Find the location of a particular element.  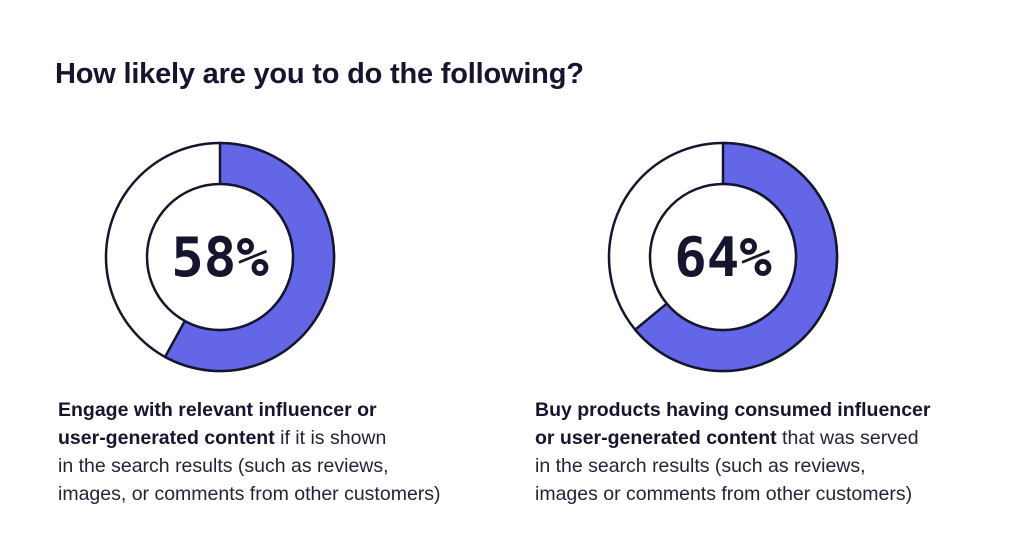

donut-2-svg: 64% is located at coordinates (723, 257).